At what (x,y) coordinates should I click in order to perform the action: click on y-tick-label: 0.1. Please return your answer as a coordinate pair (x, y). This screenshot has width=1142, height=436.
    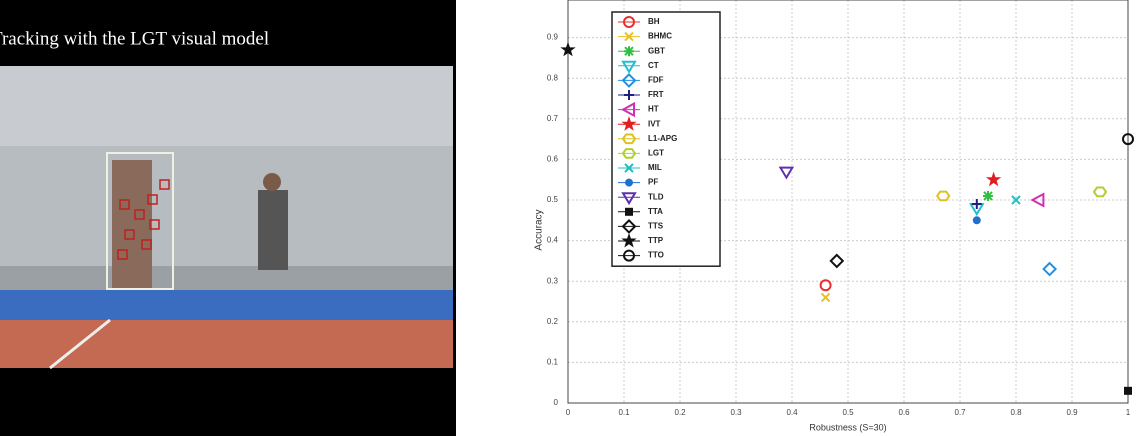
    Looking at the image, I should click on (553, 362).